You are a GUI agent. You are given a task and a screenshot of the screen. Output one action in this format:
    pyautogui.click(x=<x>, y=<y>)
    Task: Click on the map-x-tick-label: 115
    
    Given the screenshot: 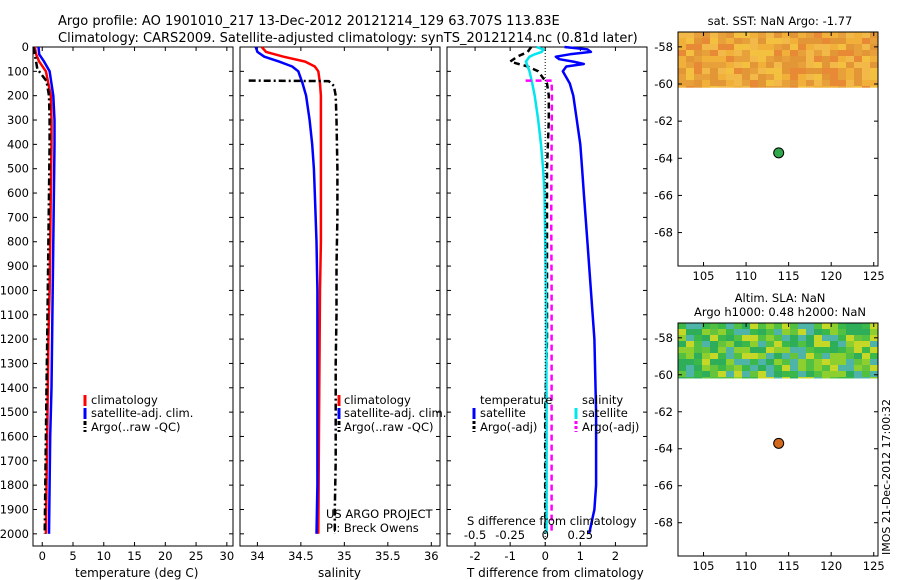 What is the action you would take?
    pyautogui.click(x=789, y=276)
    